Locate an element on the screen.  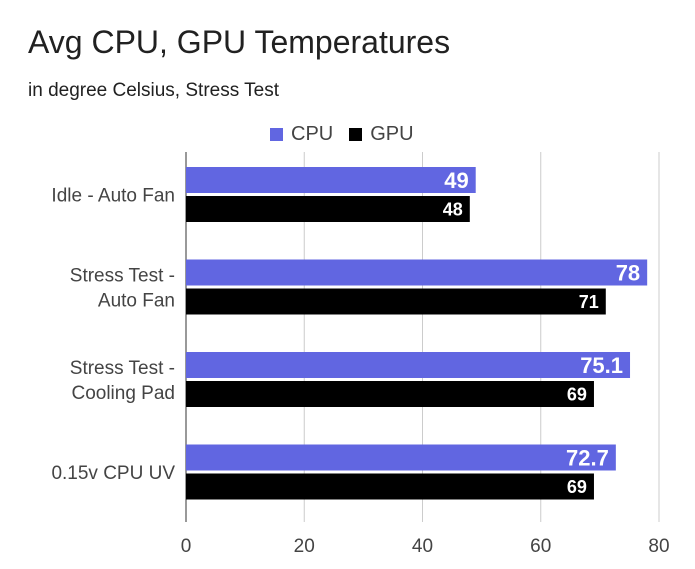
data-label-cpu: 75.1 is located at coordinates (601, 365).